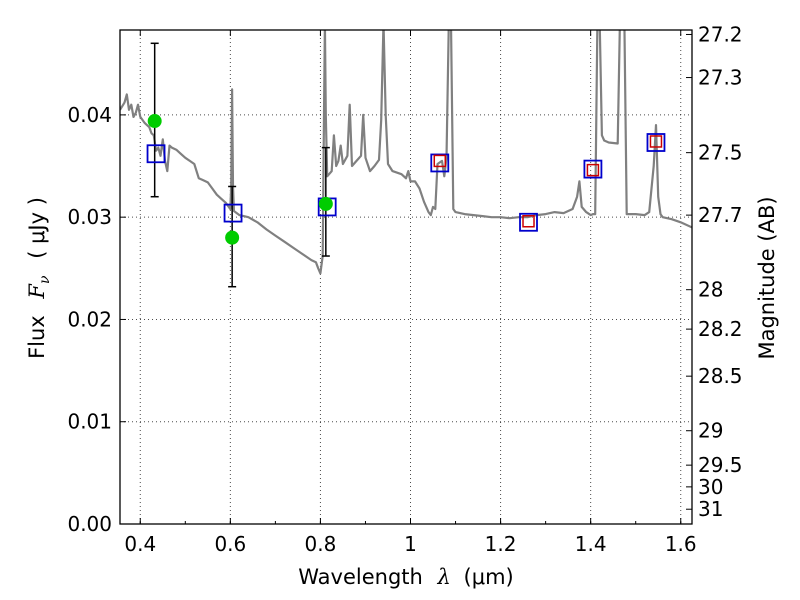  I want to click on y-tick-label: 0.03, so click(89, 217).